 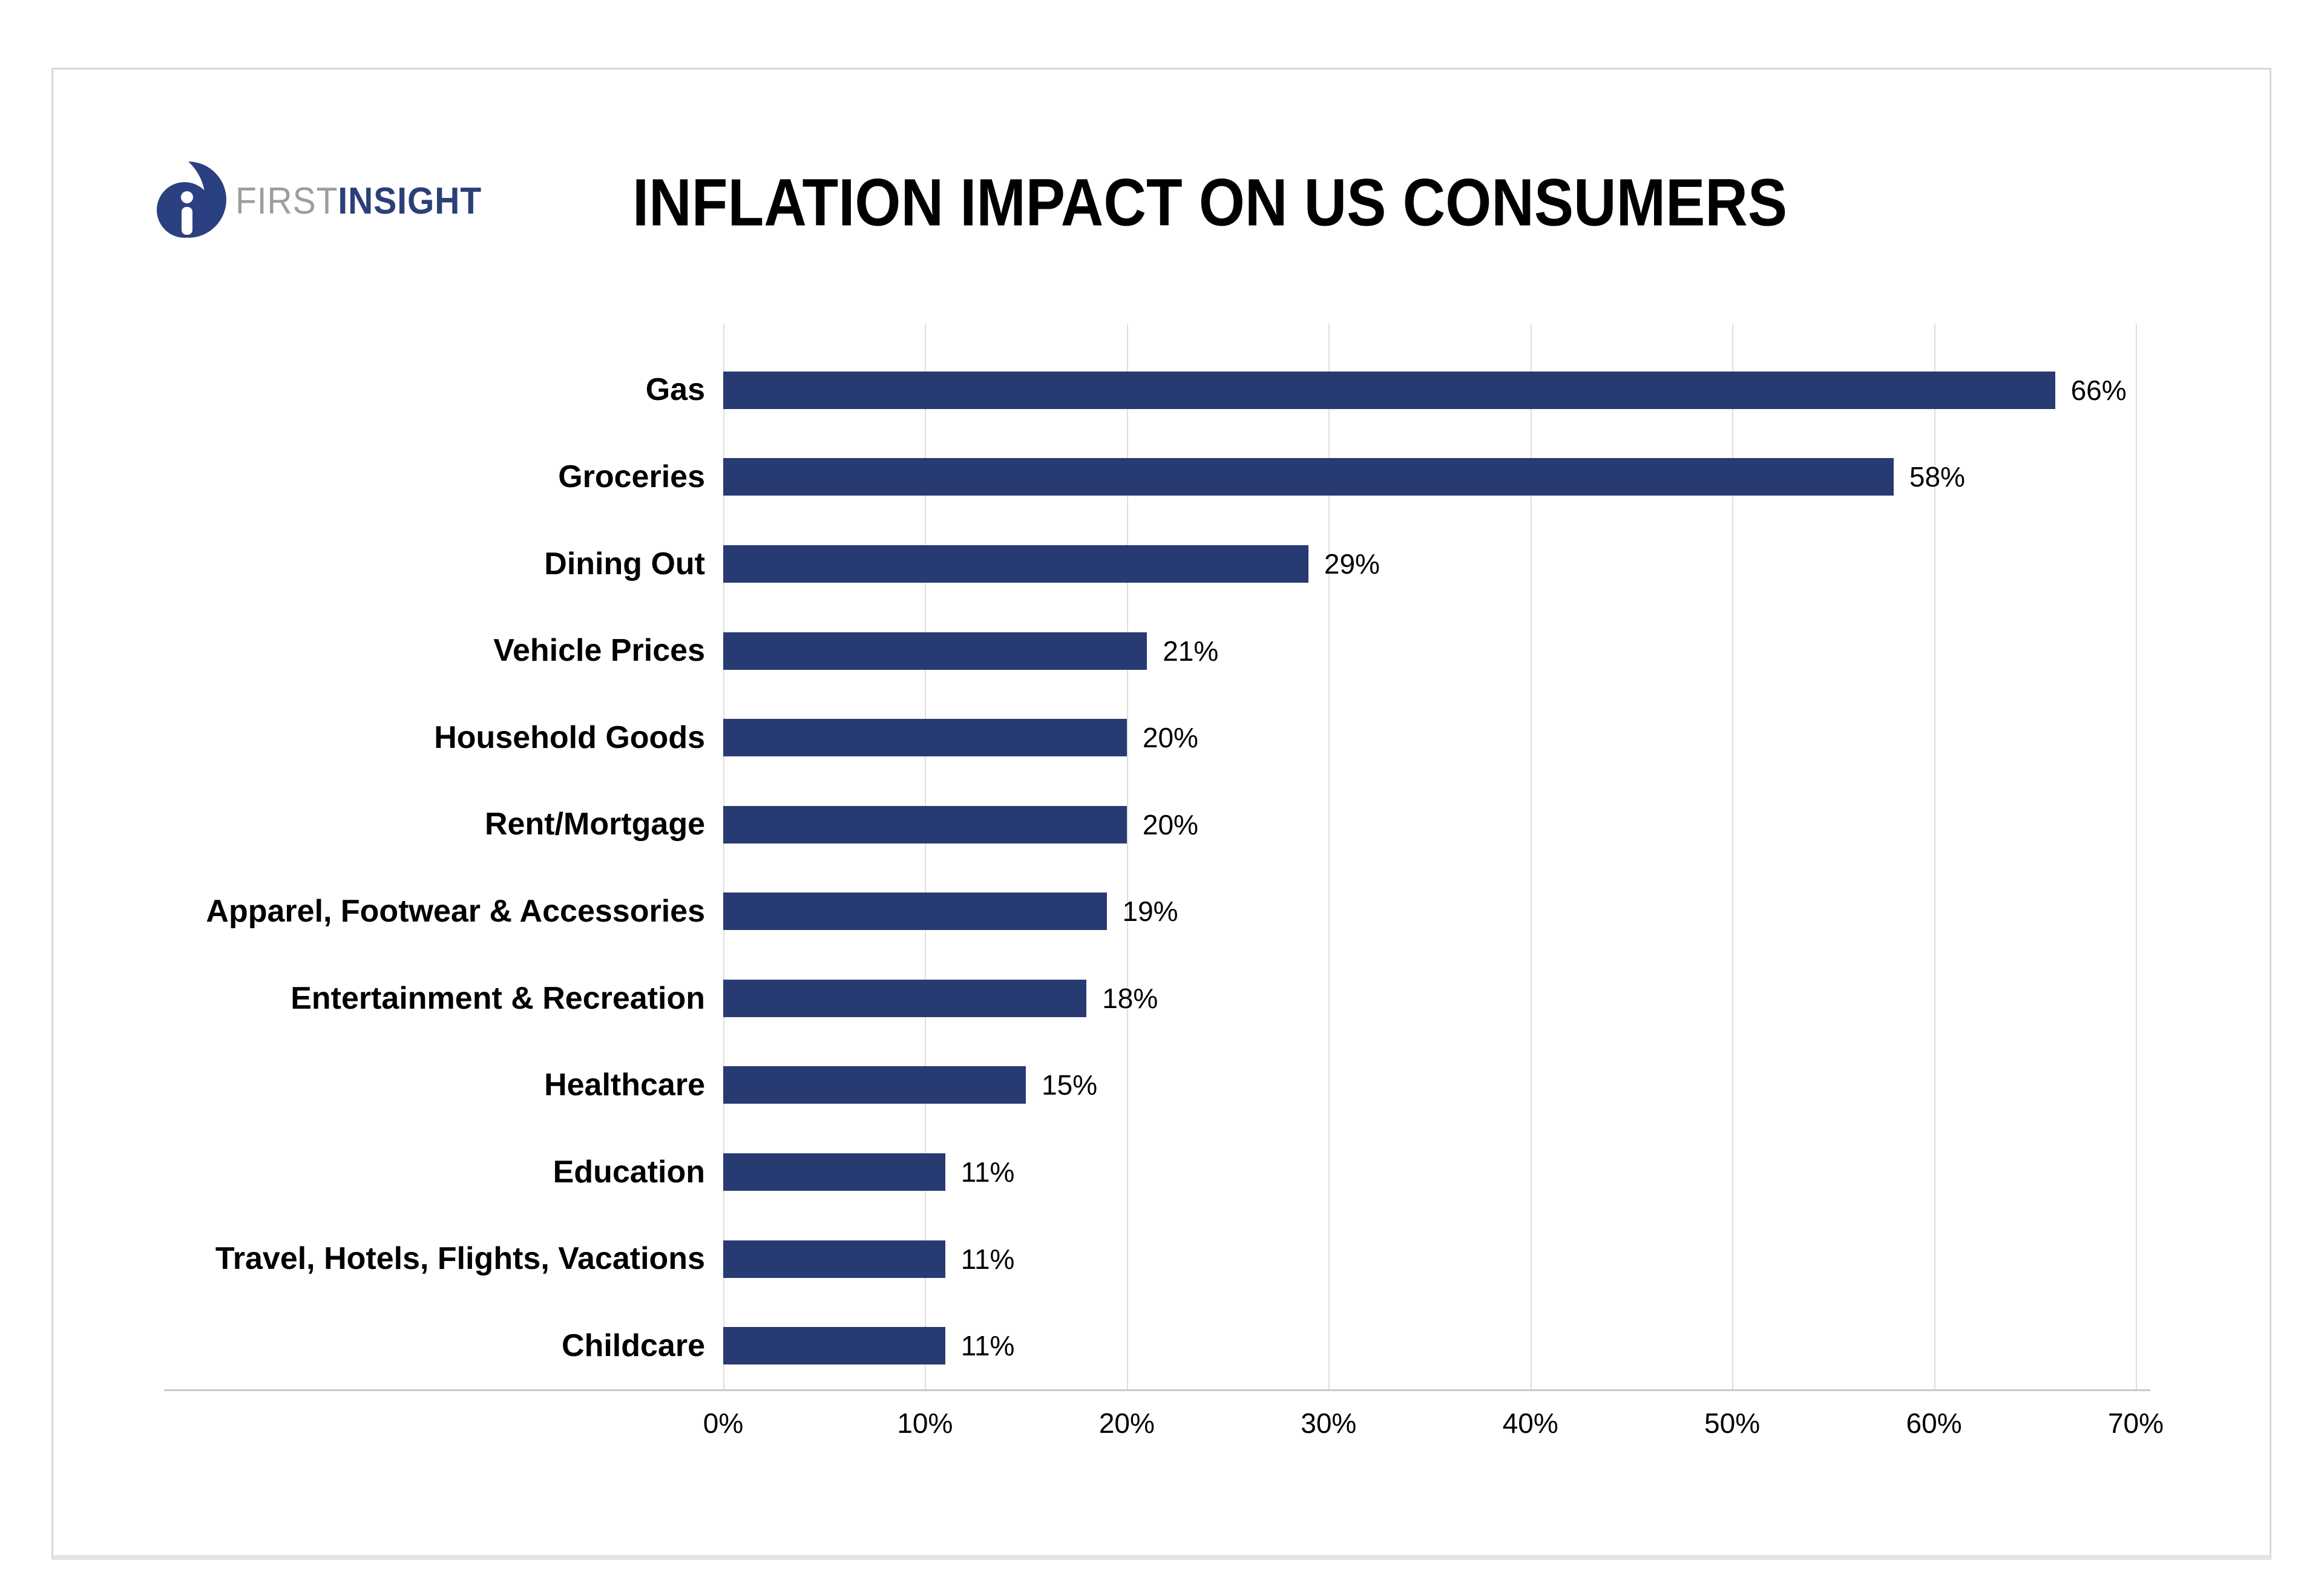 I want to click on x-axis-tick: 40%, so click(x=1530, y=1423).